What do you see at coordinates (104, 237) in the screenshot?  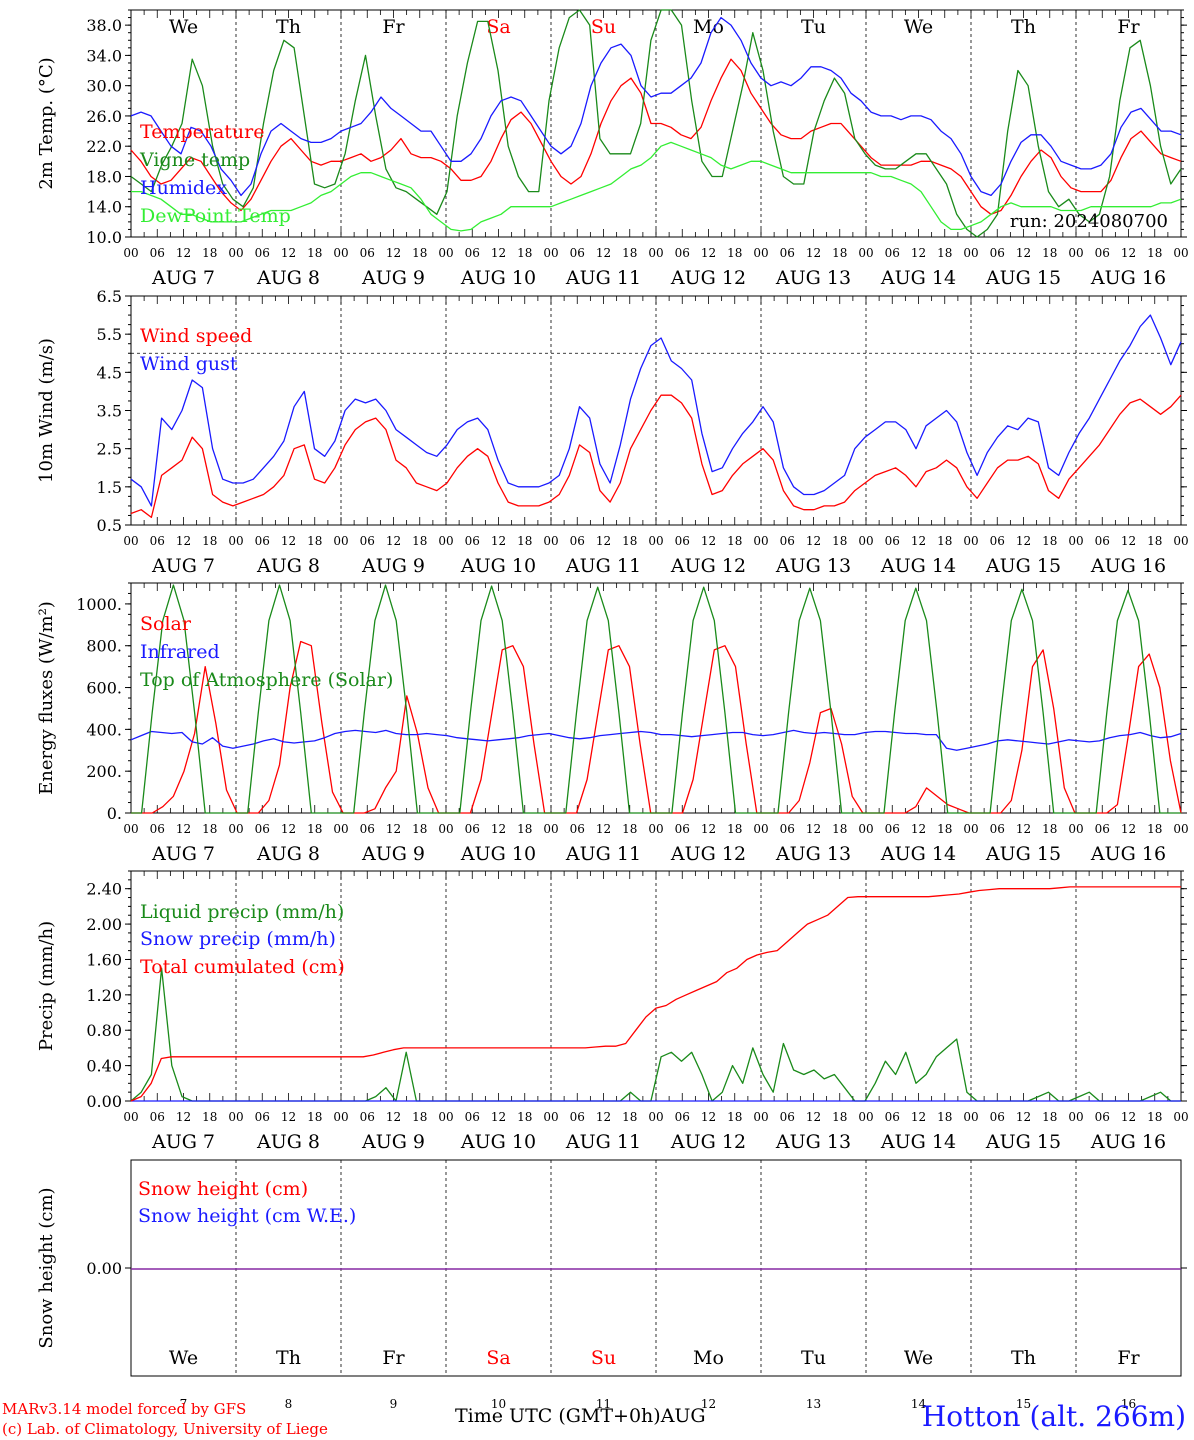 I see `y-tick-label: 10.0` at bounding box center [104, 237].